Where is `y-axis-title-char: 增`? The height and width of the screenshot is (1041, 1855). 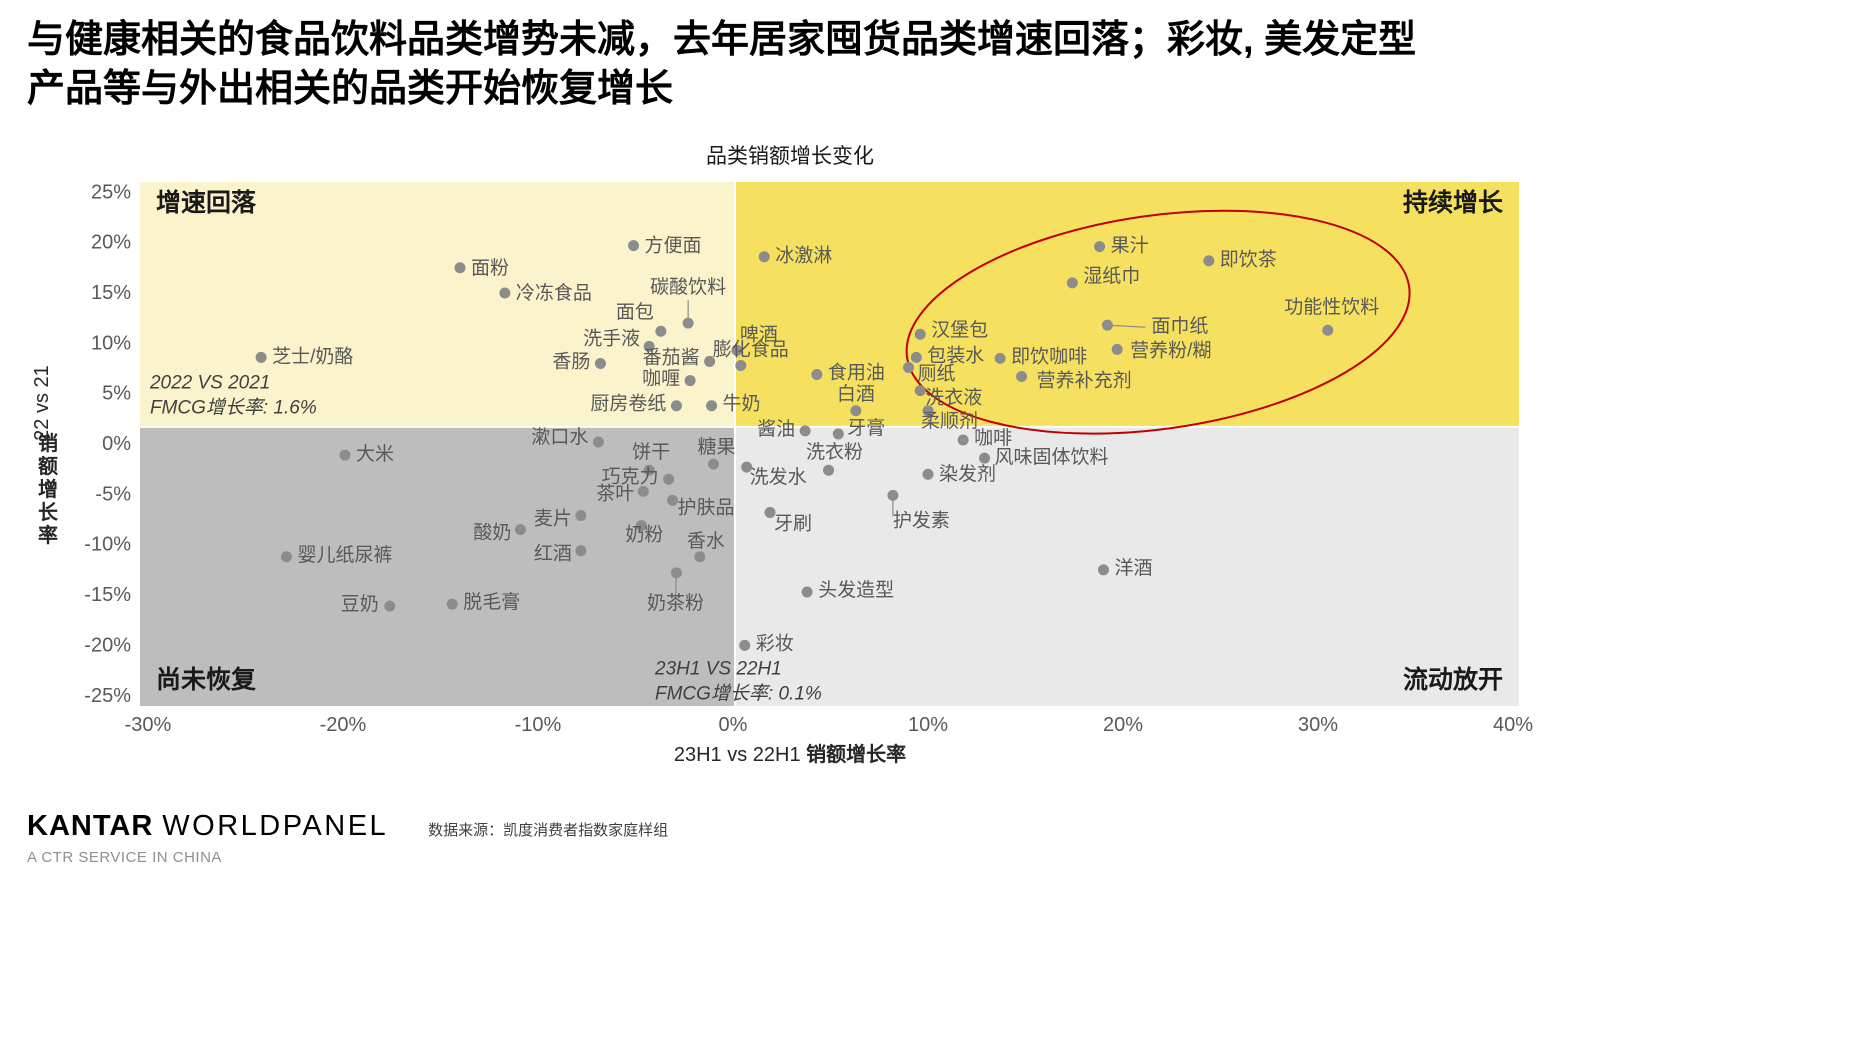 y-axis-title-char: 增 is located at coordinates (48, 489).